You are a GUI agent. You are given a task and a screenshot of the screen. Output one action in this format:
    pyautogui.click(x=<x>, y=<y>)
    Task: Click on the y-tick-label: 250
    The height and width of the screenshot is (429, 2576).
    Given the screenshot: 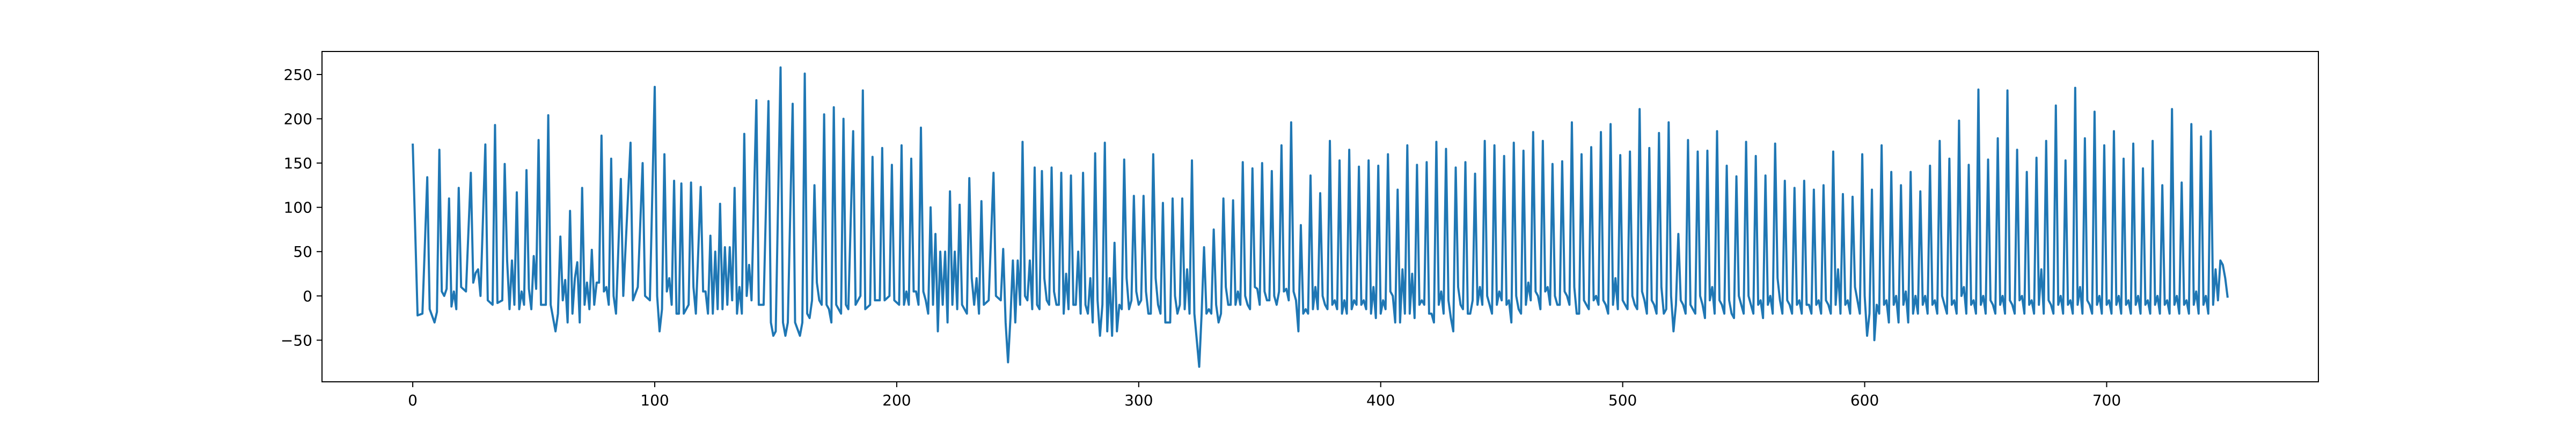 What is the action you would take?
    pyautogui.click(x=298, y=75)
    